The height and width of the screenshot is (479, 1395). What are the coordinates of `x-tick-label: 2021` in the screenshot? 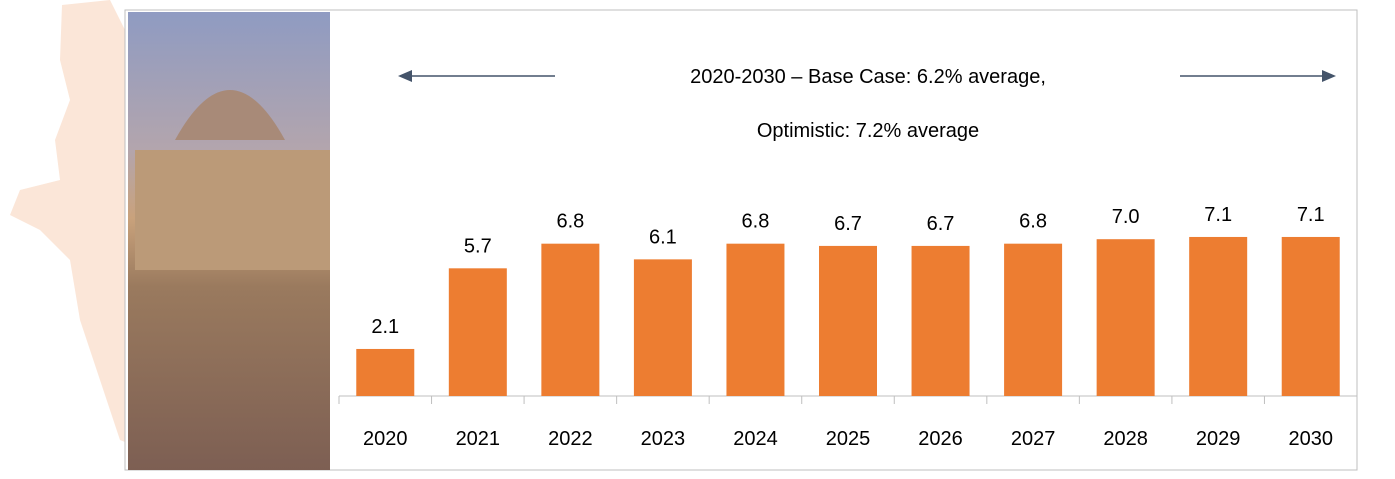 It's located at (478, 439).